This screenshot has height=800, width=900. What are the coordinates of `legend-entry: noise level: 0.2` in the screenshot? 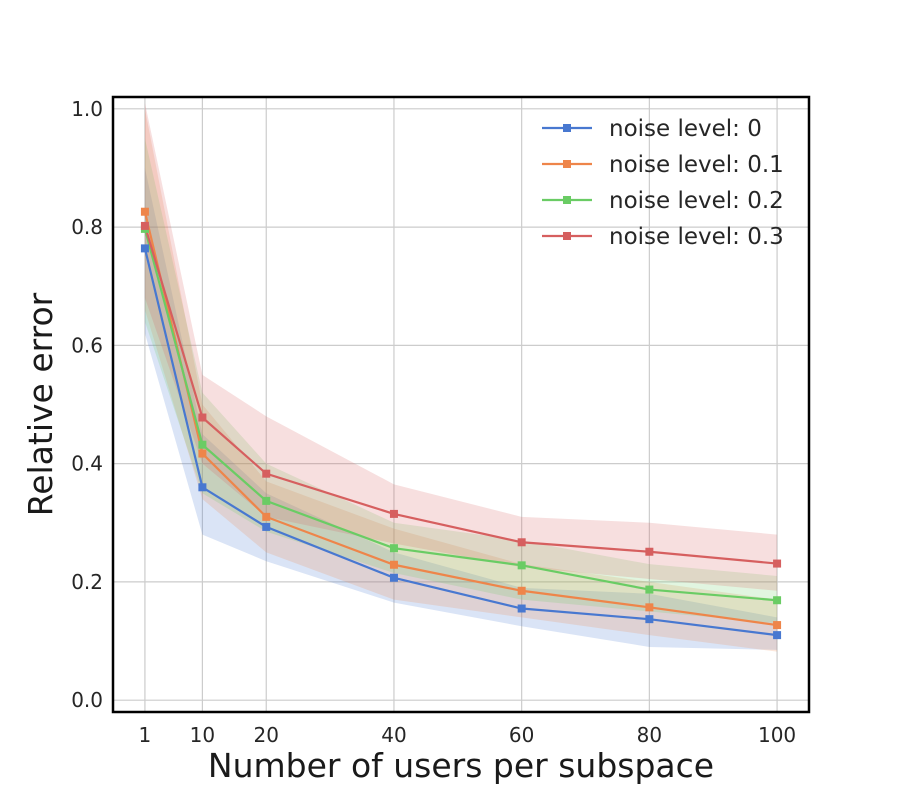 It's located at (663, 201).